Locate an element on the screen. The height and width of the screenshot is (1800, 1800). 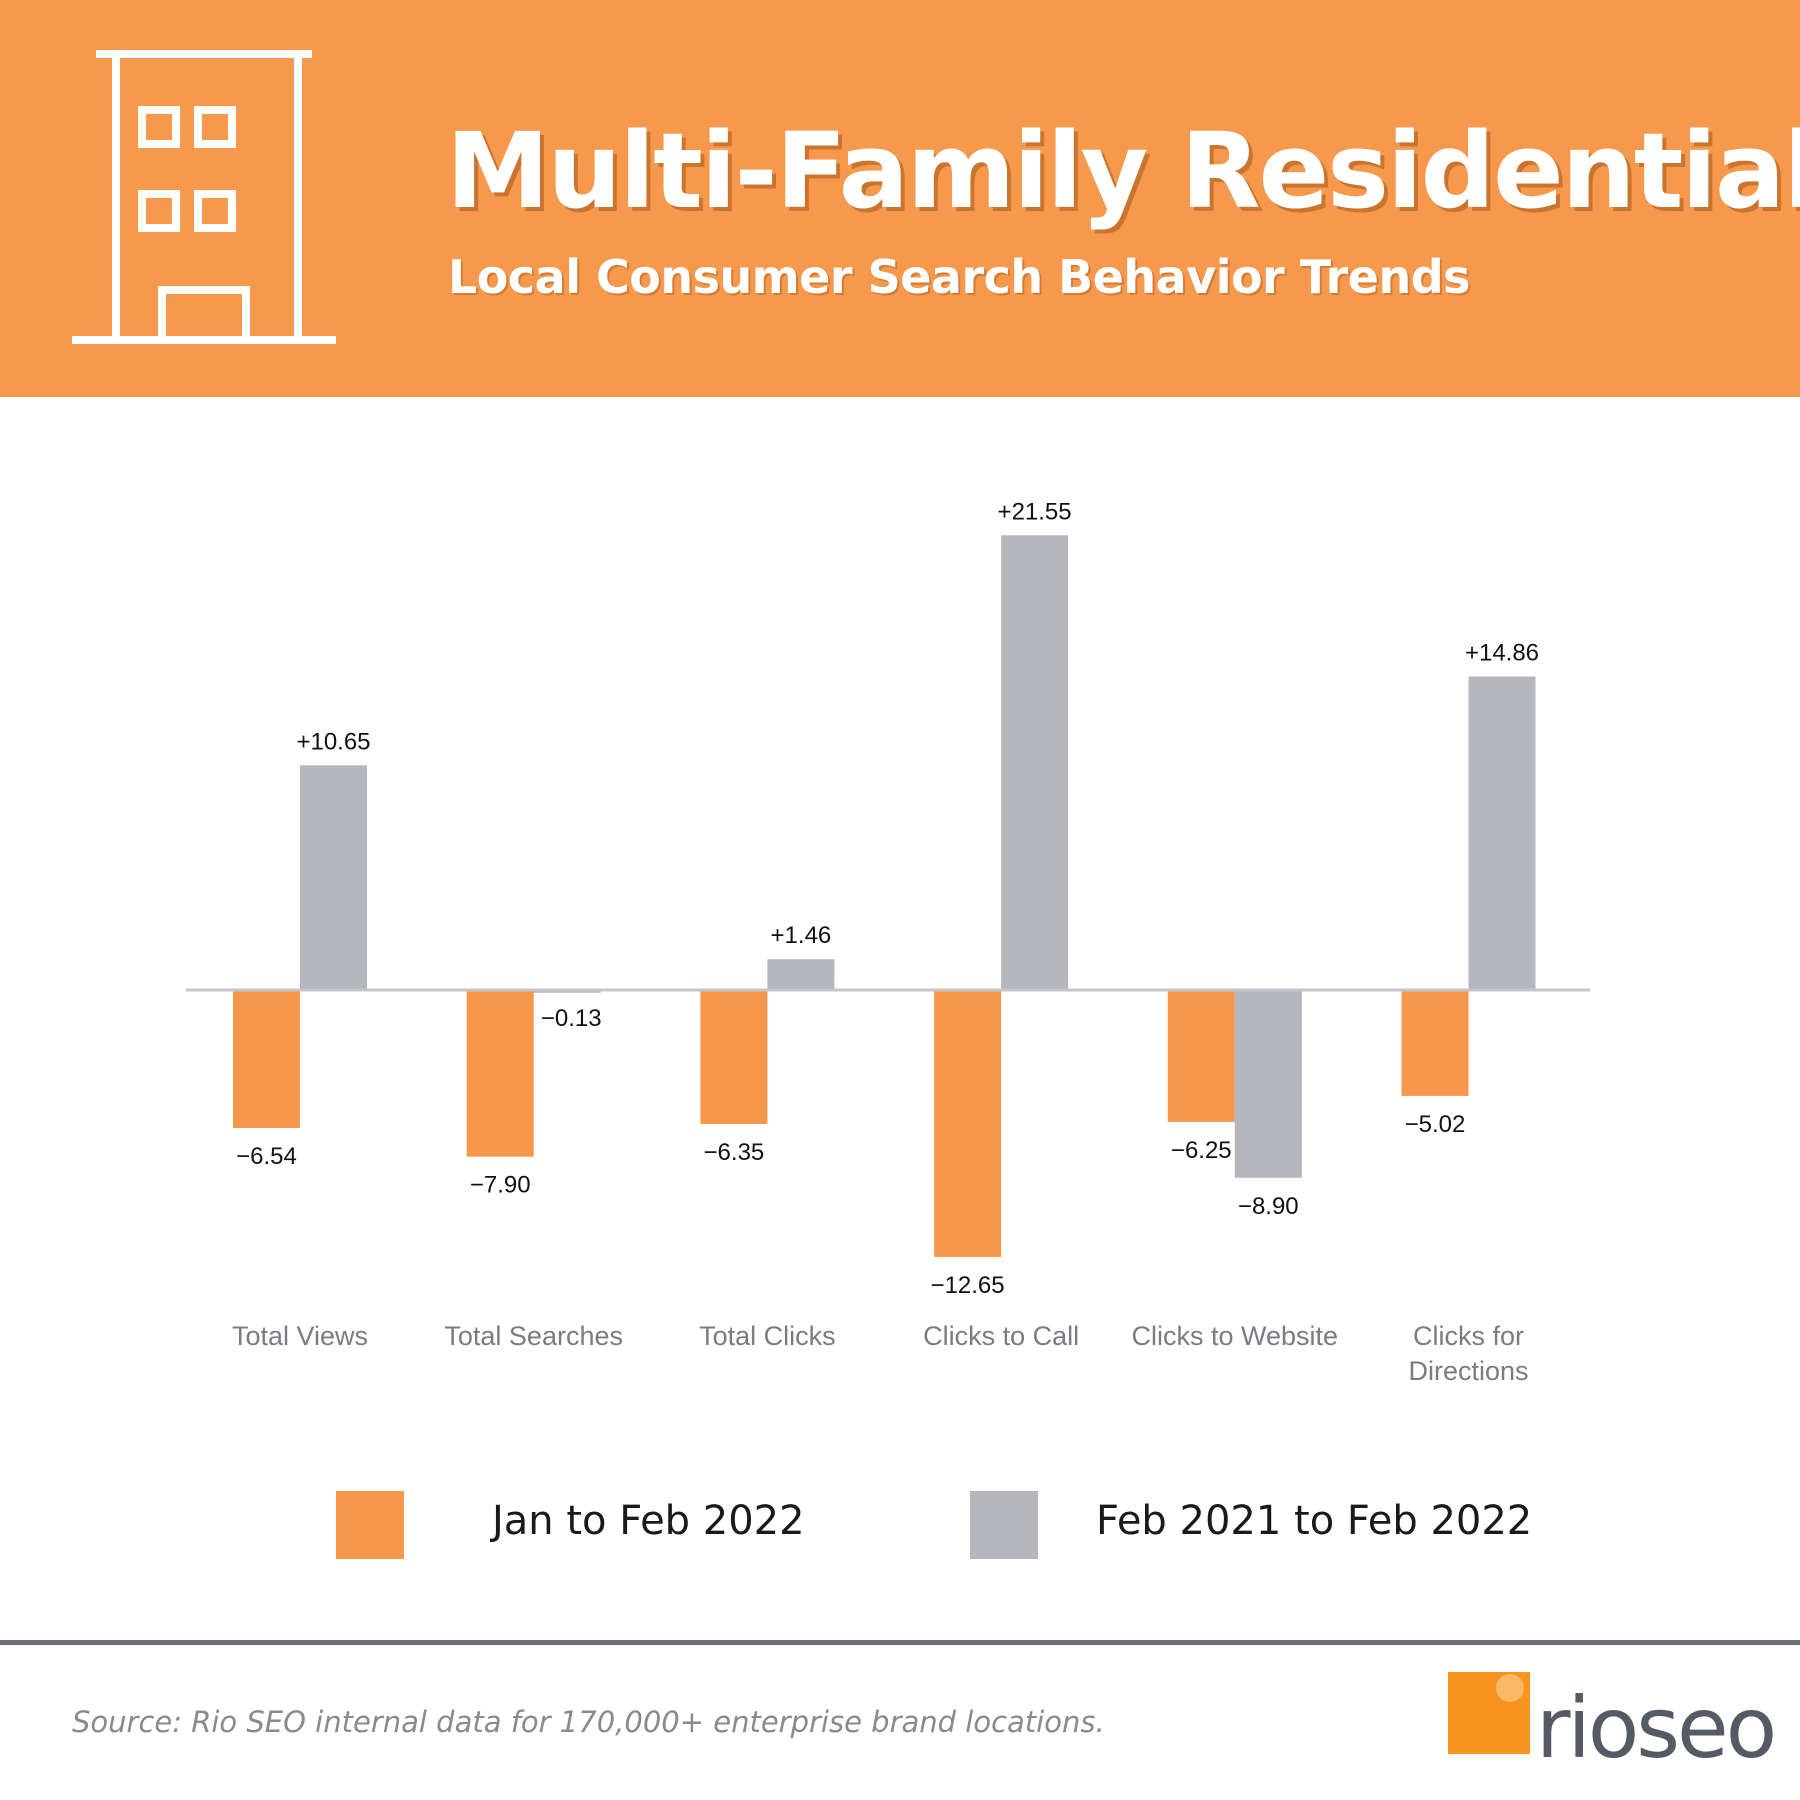
data-label: +21.55 is located at coordinates (1035, 511).